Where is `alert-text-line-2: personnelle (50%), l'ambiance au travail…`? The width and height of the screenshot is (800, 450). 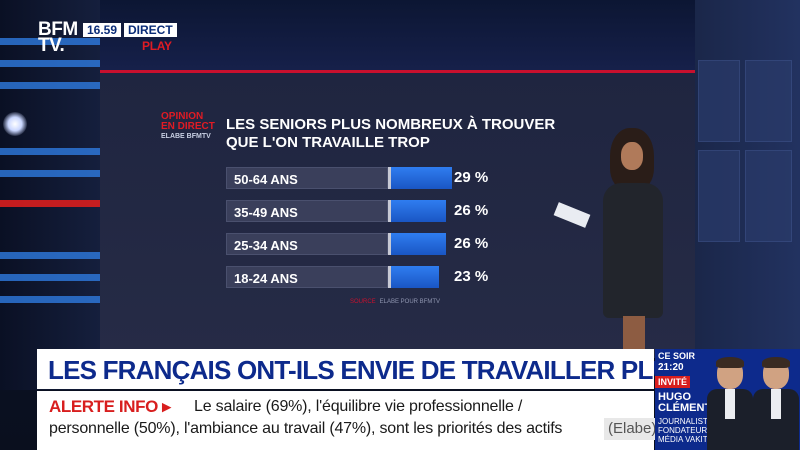 alert-text-line-2: personnelle (50%), l'ambiance au travail… is located at coordinates (306, 428).